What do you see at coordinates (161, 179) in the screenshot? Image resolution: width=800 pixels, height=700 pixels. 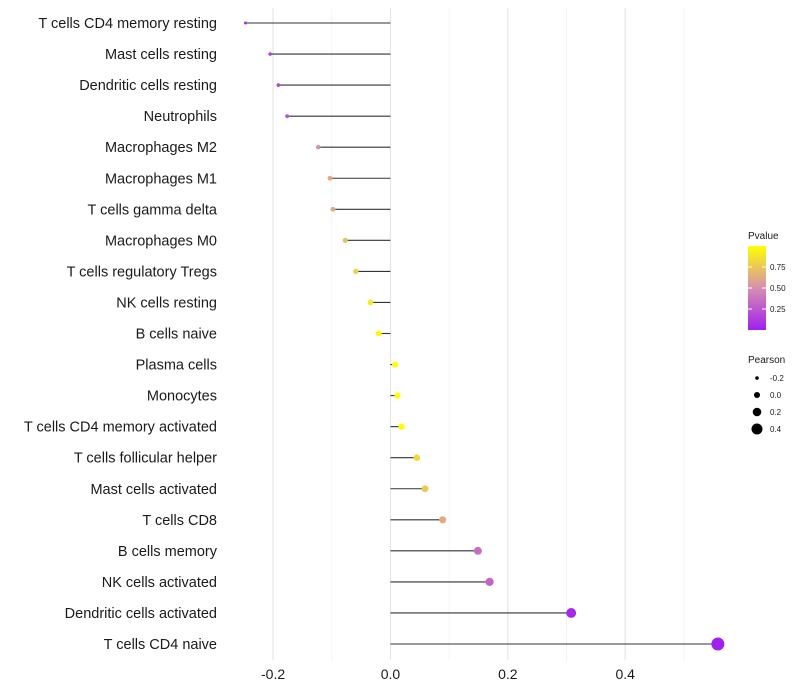 I see `y-tick-label: Macrophages M1` at bounding box center [161, 179].